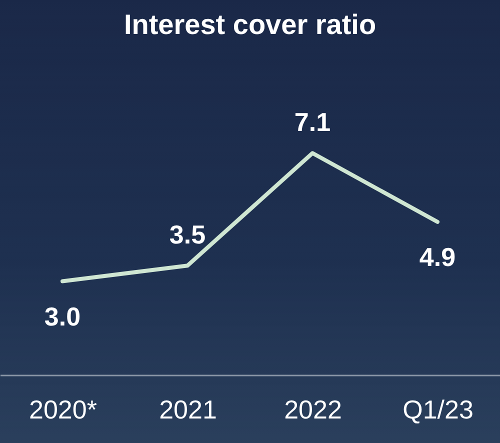 The width and height of the screenshot is (500, 443). What do you see at coordinates (188, 409) in the screenshot?
I see `x-tick-label: 2021` at bounding box center [188, 409].